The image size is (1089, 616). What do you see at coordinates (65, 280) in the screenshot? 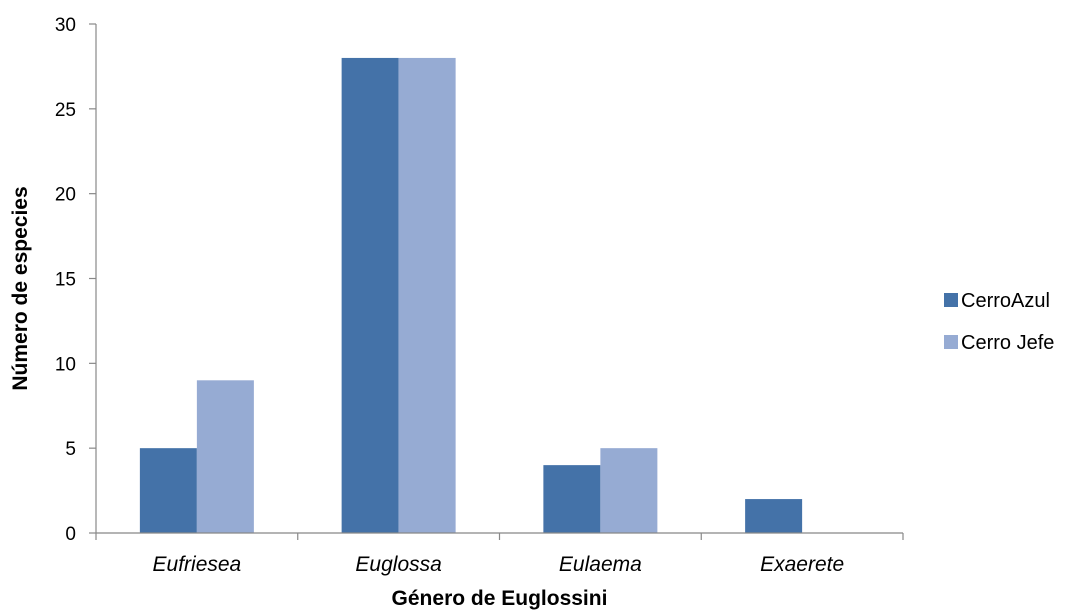
I see `y-tick-label: 15` at bounding box center [65, 280].